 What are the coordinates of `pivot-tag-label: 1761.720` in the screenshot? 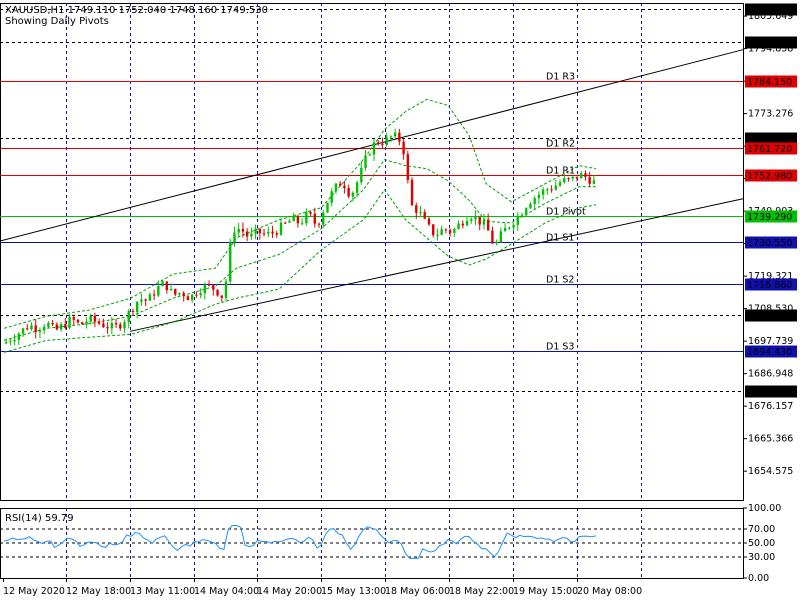 It's located at (769, 149).